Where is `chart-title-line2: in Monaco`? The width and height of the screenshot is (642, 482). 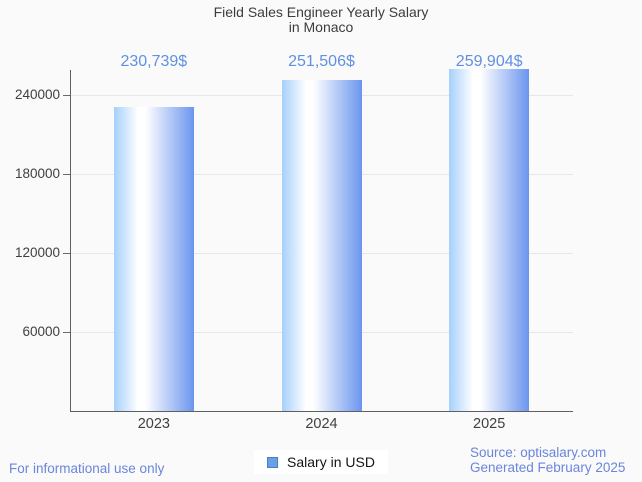
chart-title-line2: in Monaco is located at coordinates (321, 27).